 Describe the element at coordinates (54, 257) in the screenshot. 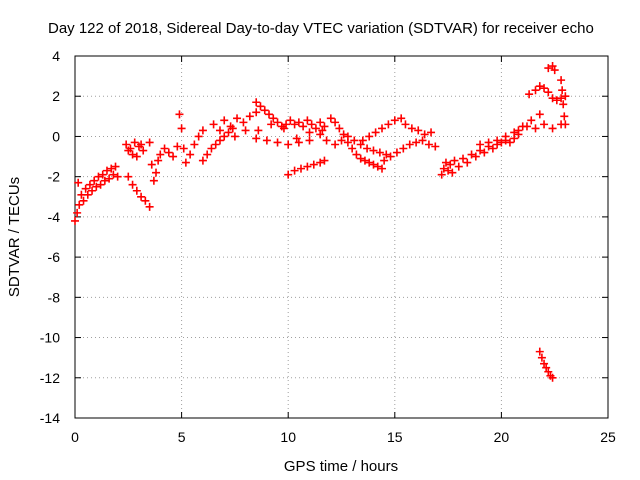

I see `y-tick-label: -6` at that location.